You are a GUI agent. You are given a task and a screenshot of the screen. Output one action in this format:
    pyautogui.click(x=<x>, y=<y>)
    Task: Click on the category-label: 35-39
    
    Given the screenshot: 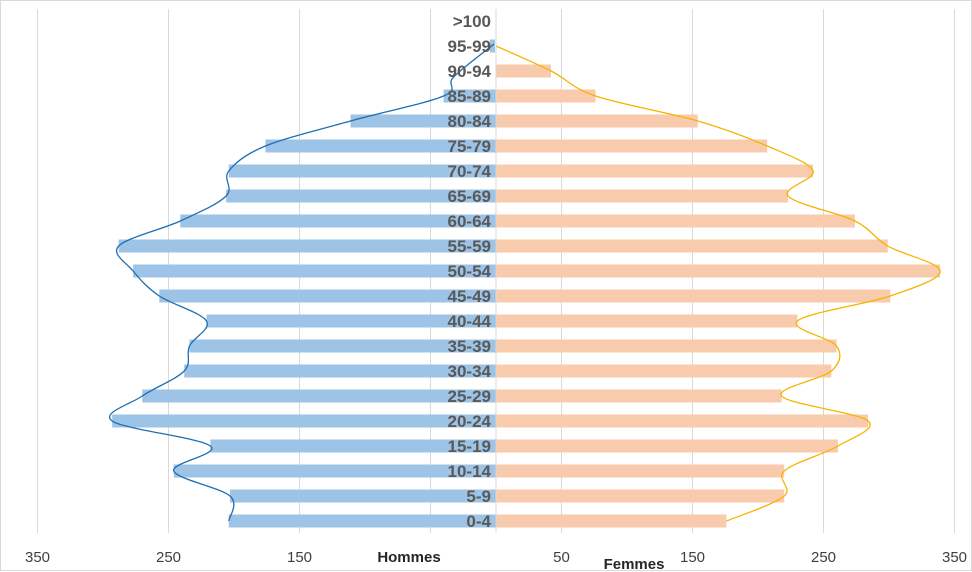 What is the action you would take?
    pyautogui.click(x=469, y=346)
    